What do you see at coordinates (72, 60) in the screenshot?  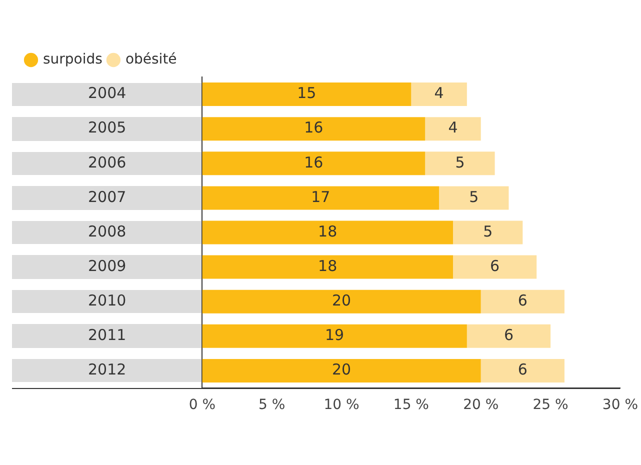 I see `legend-label: surpoids` at bounding box center [72, 60].